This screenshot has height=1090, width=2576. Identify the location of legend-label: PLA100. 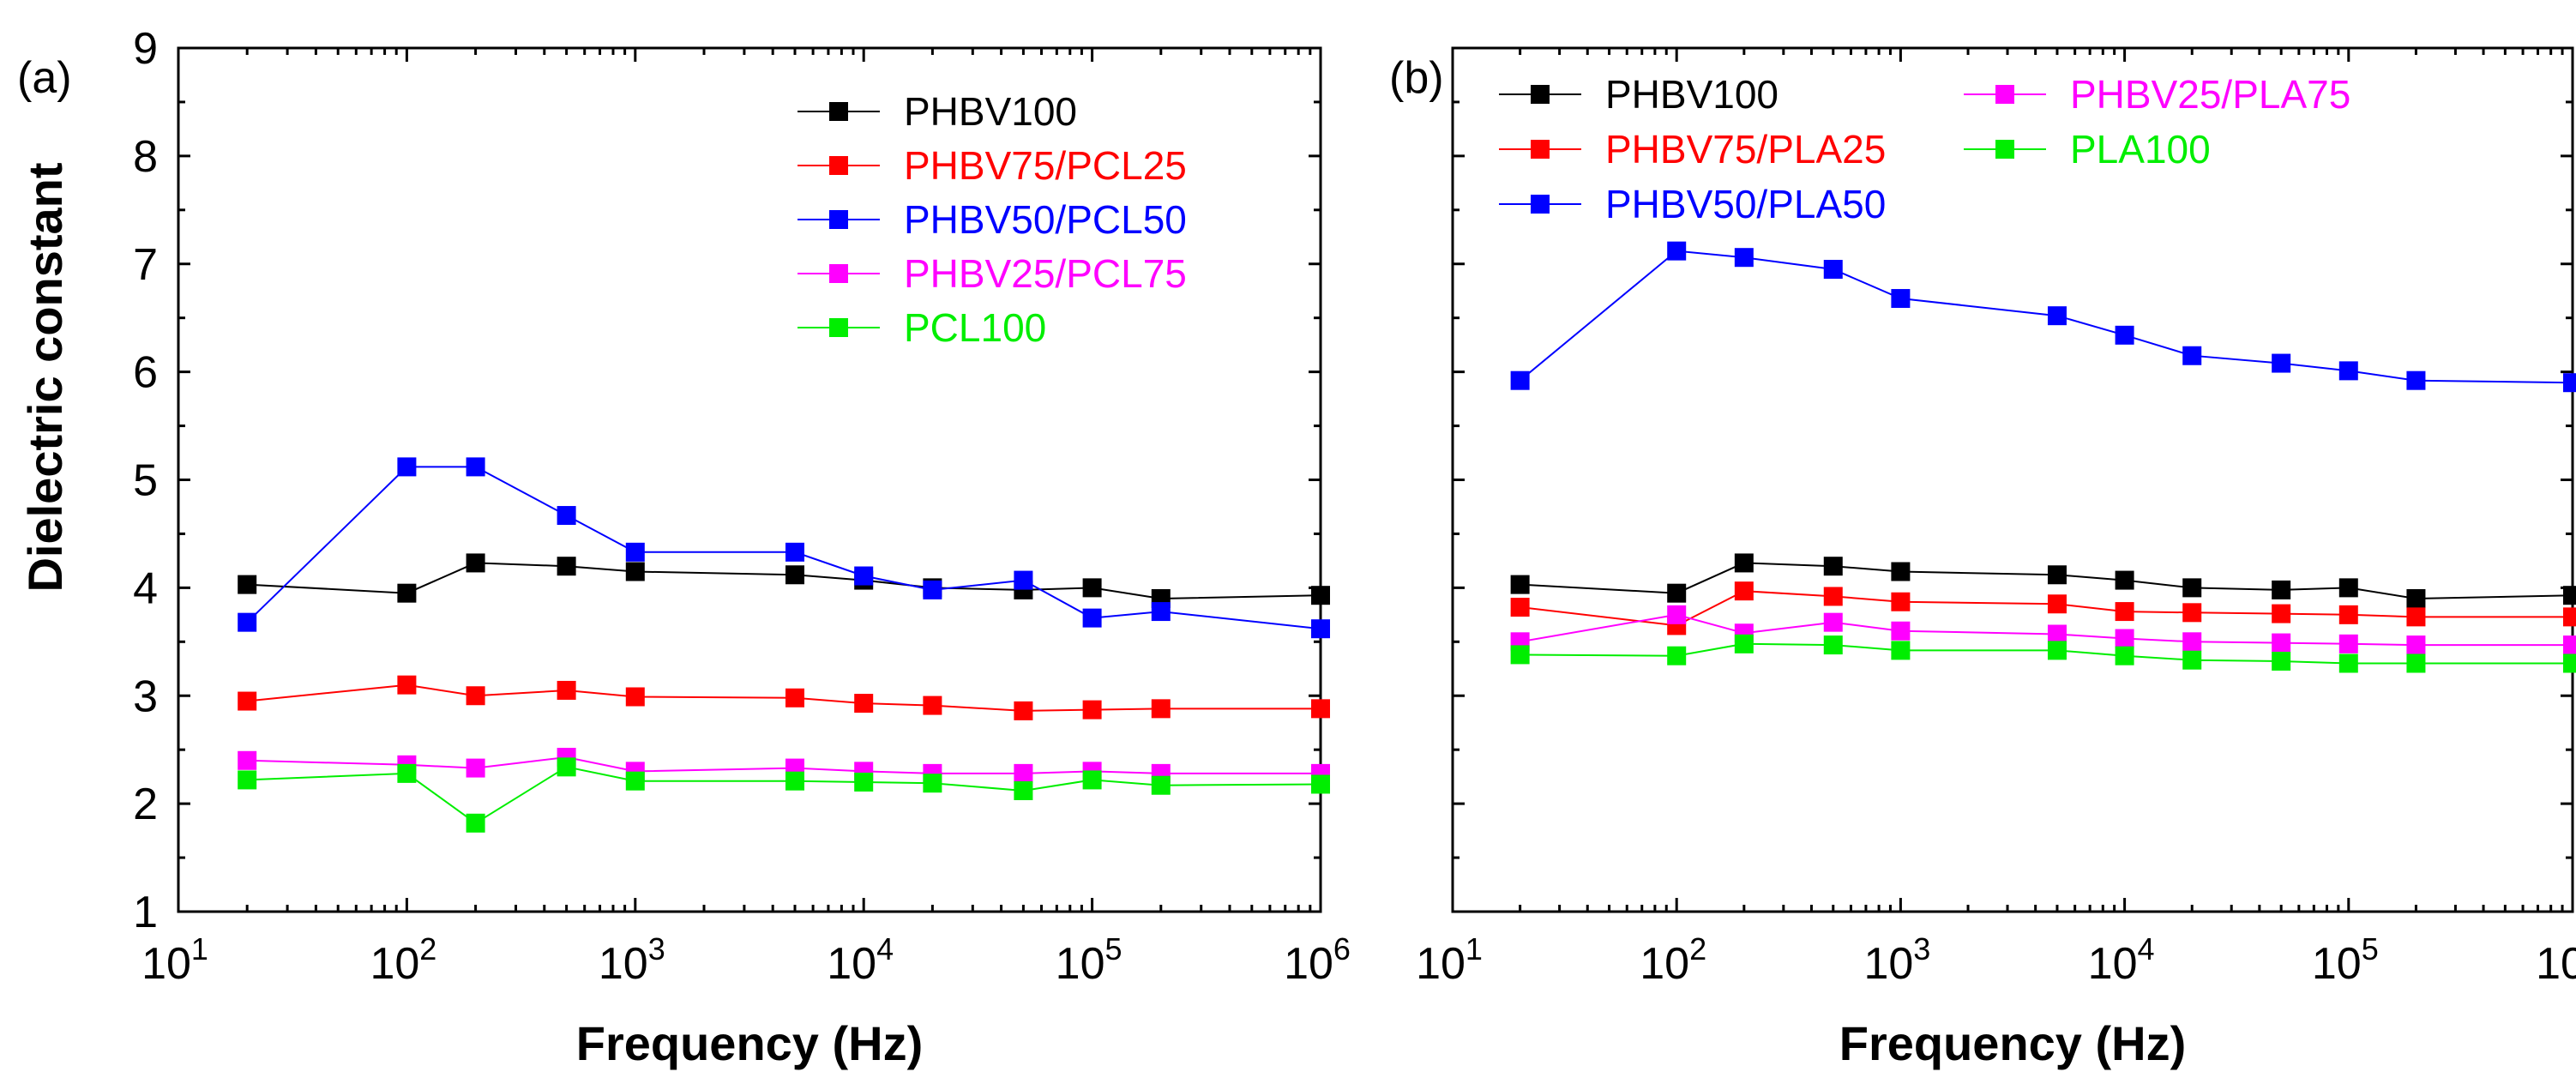
(2140, 149).